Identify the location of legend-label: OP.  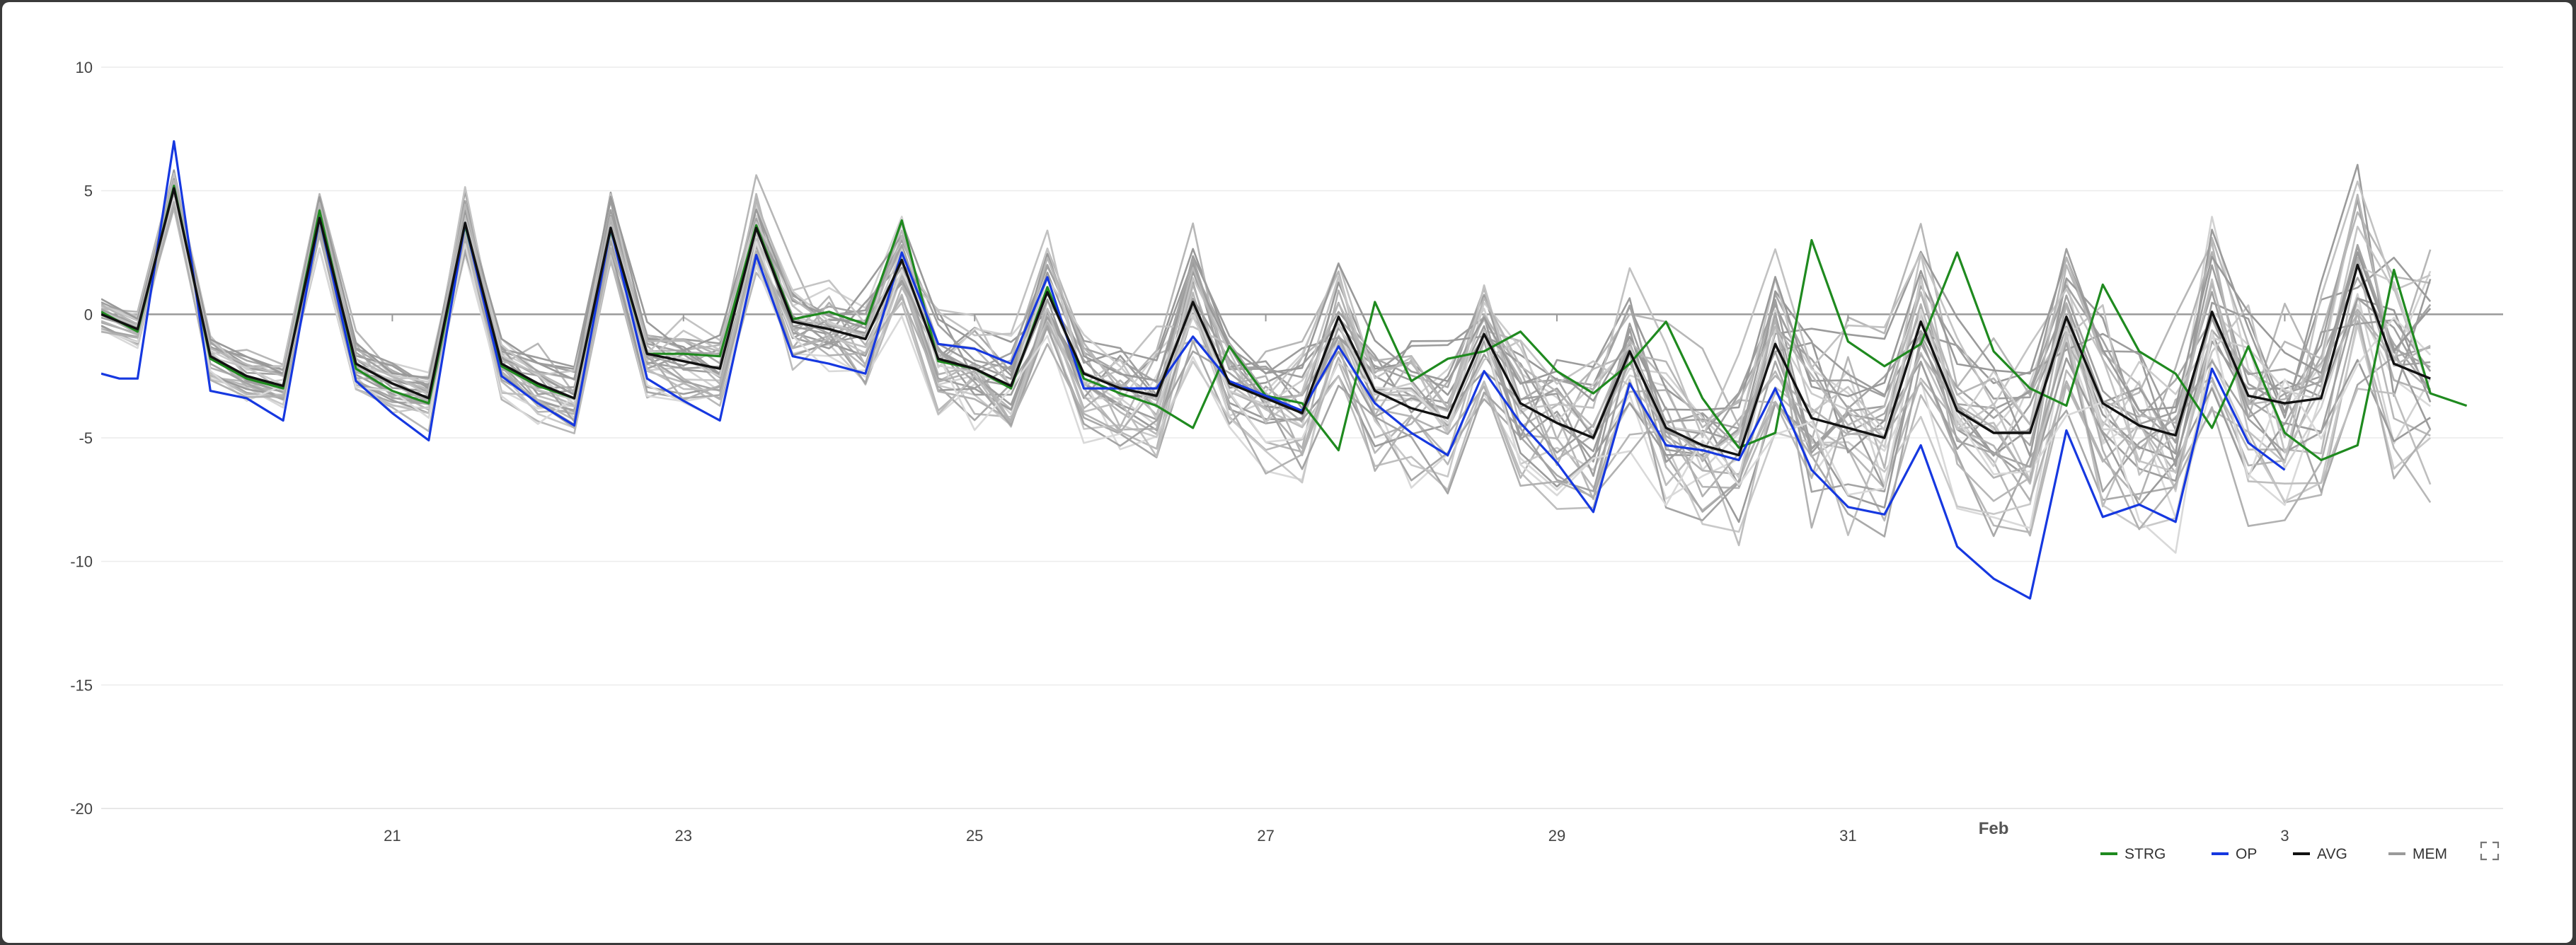
(2246, 854).